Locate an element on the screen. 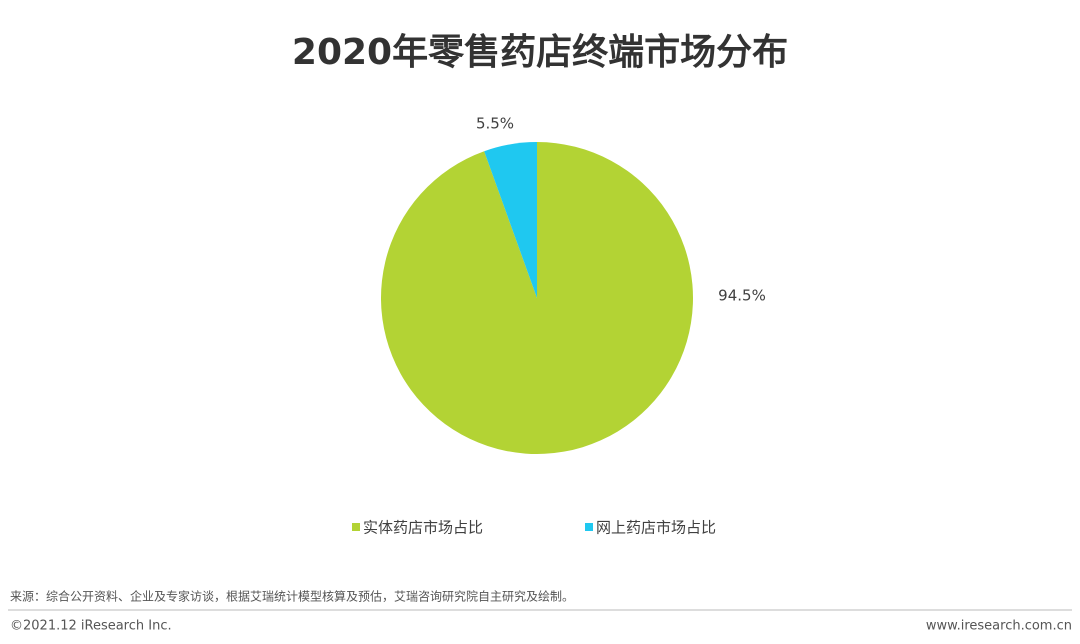 The height and width of the screenshot is (644, 1080). data-label: 5.5% is located at coordinates (495, 124).